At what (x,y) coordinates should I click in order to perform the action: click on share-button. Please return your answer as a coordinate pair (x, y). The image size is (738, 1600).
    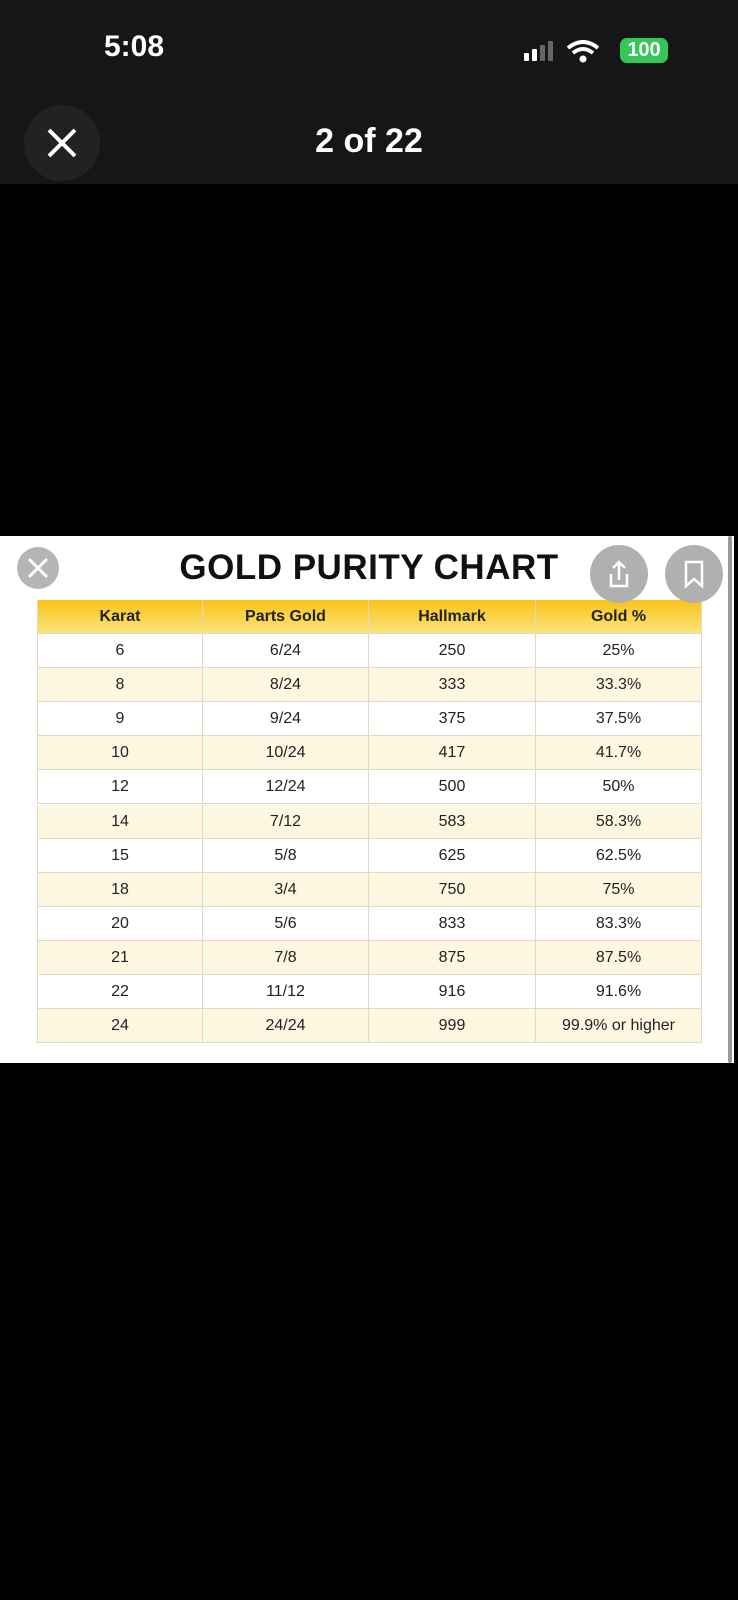
    Looking at the image, I should click on (619, 574).